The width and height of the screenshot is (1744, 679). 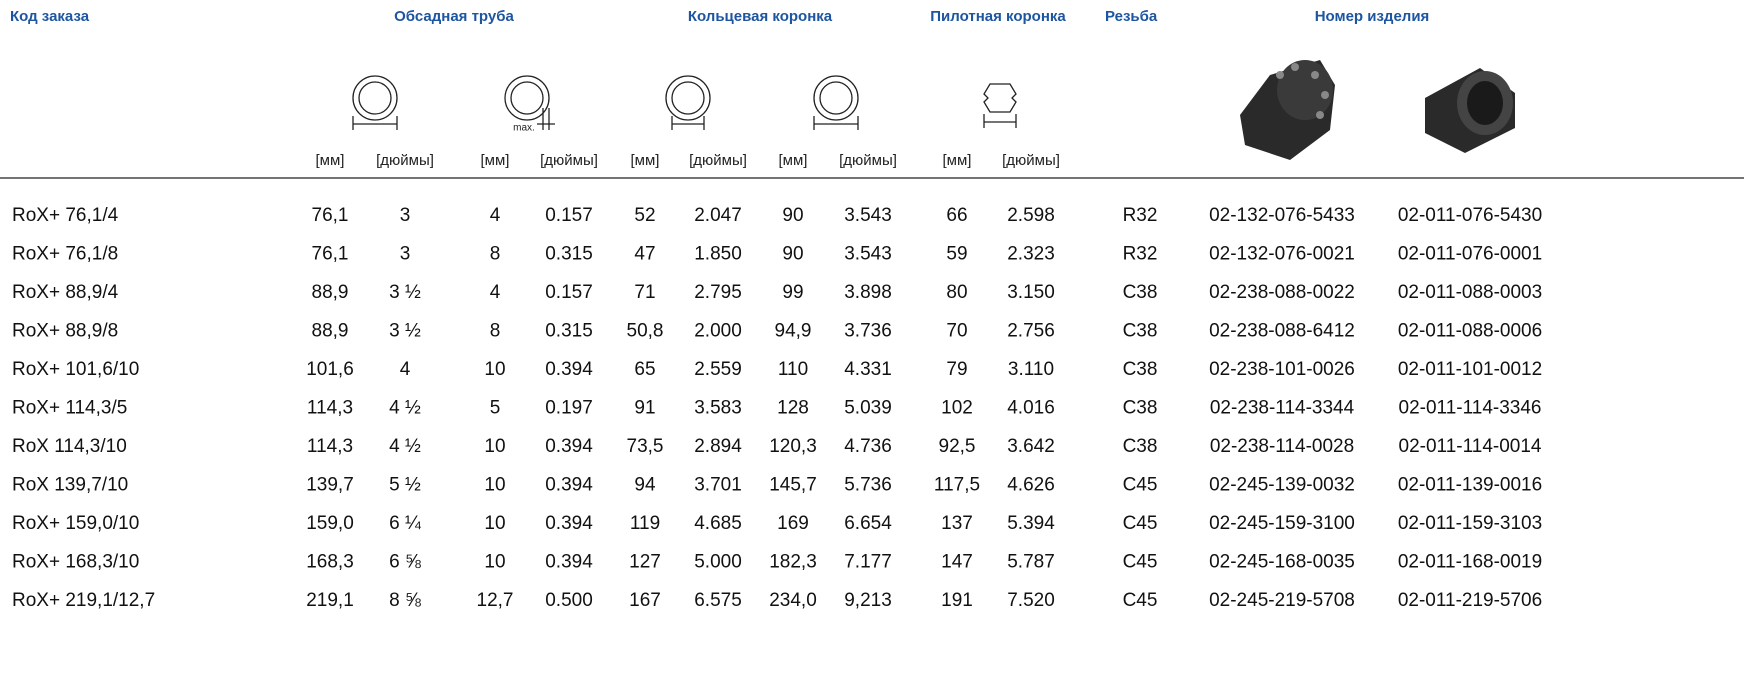 What do you see at coordinates (957, 562) in the screenshot?
I see `table-cell: 147` at bounding box center [957, 562].